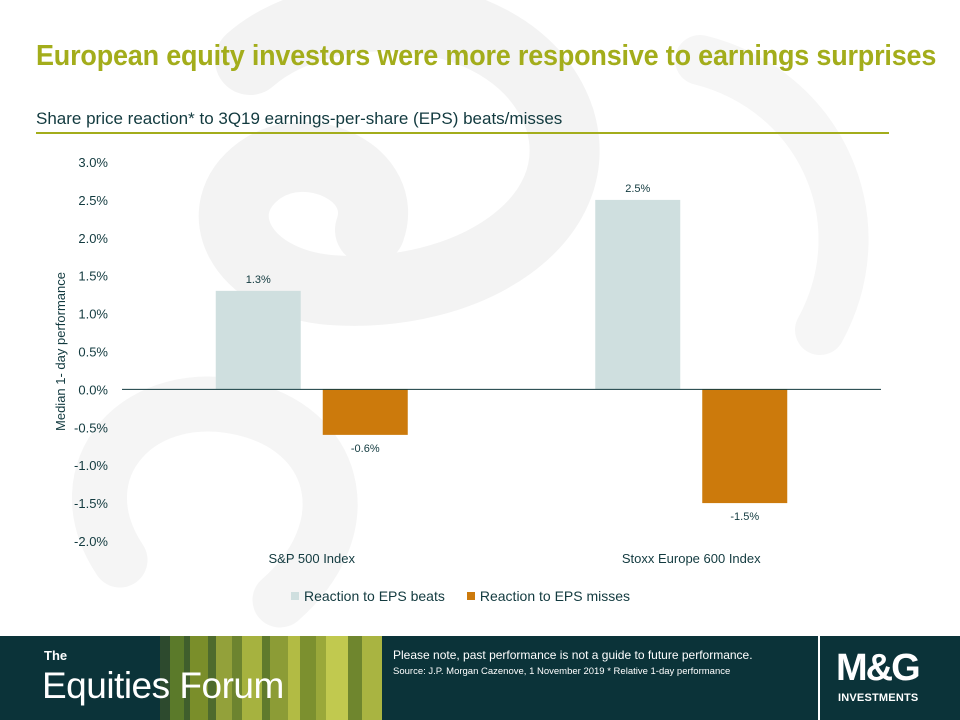 The height and width of the screenshot is (720, 960). I want to click on legend-item-misses: Reaction to EPS misses, so click(548, 596).